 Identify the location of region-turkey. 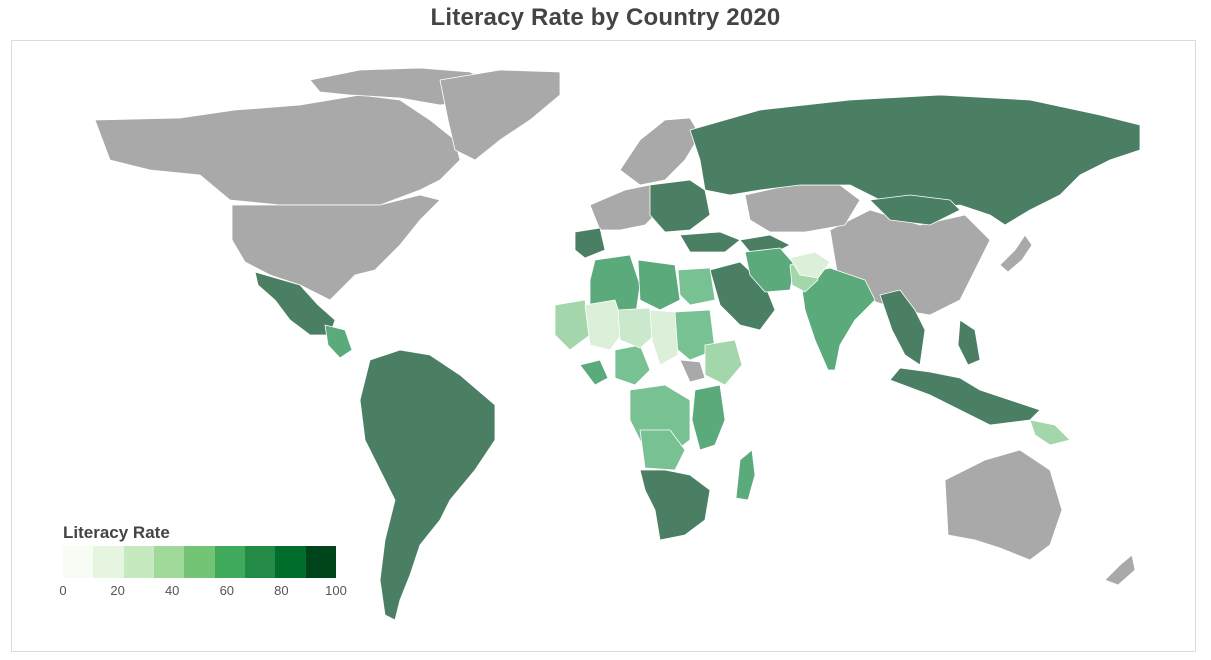
(710, 242).